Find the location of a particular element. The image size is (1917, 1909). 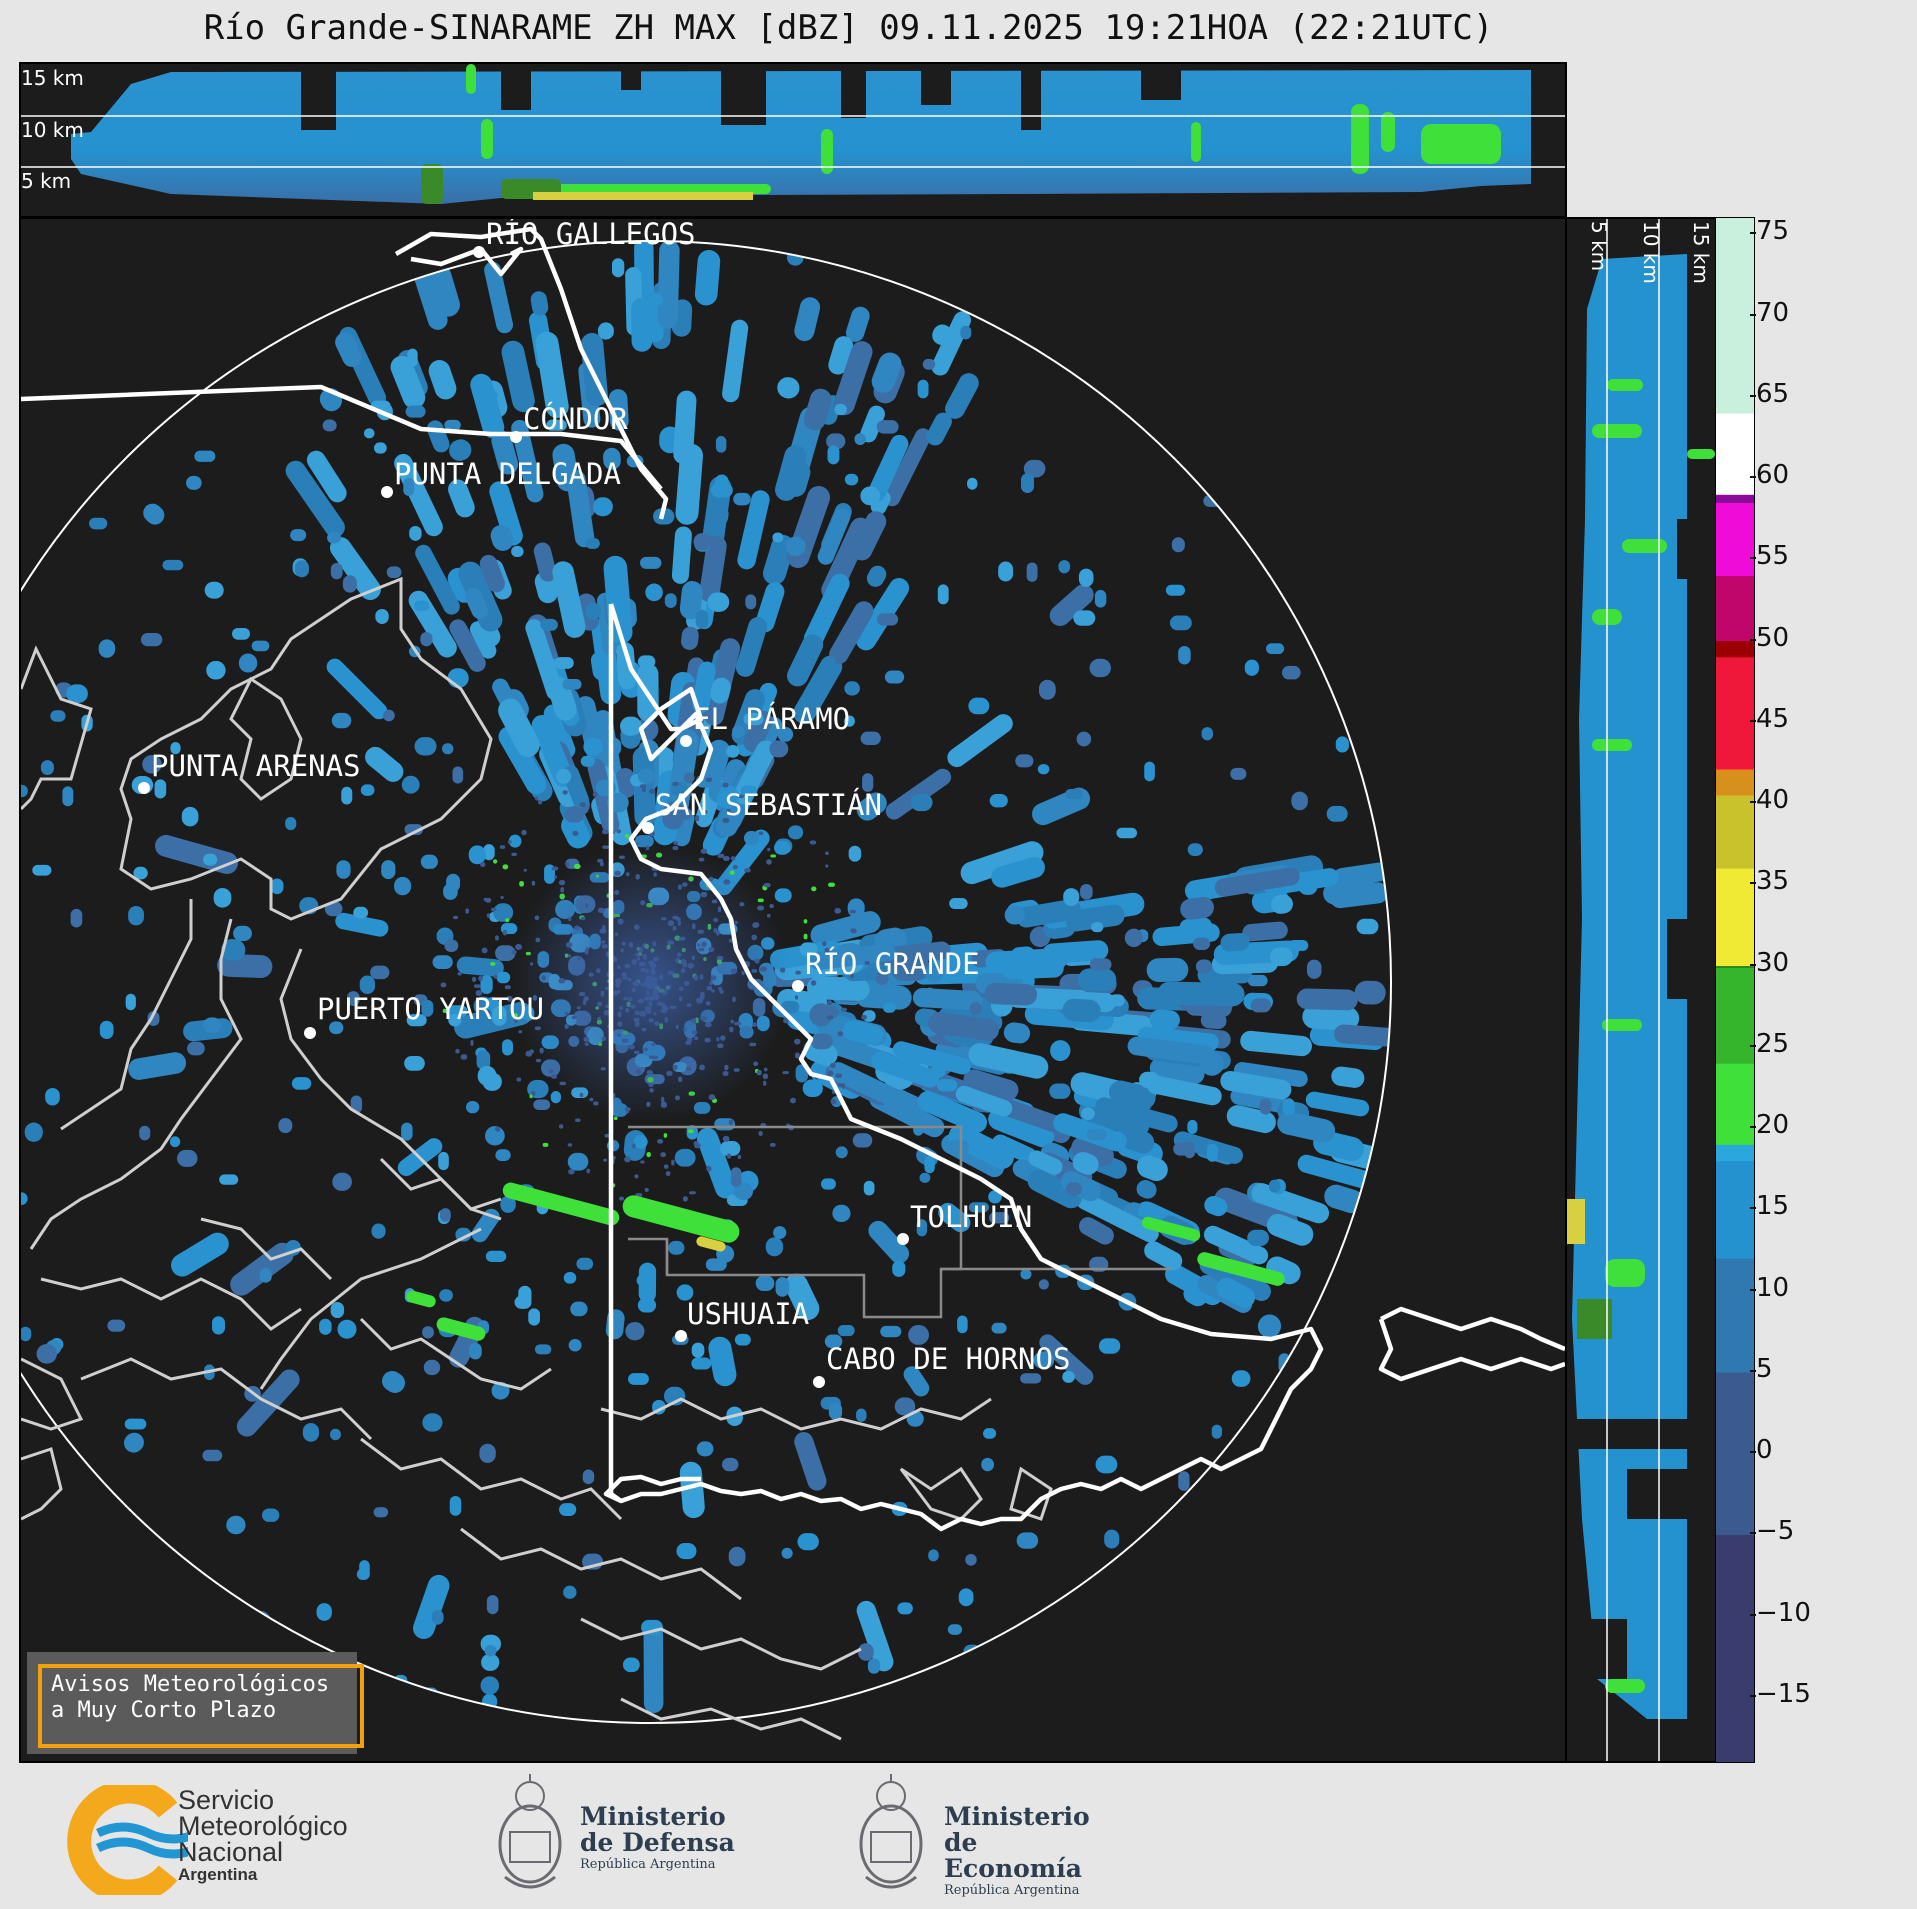

colorbar-tick-label: 30 is located at coordinates (1769, 962).